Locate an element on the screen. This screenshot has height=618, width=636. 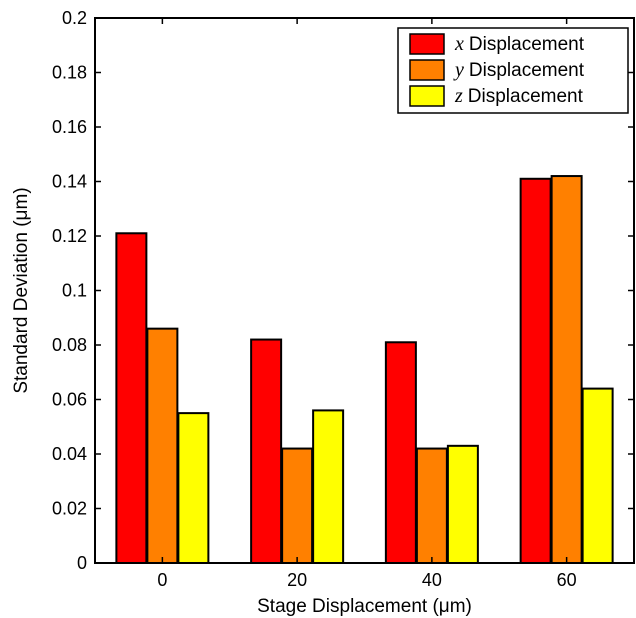
y-tick-label: 0.12 is located at coordinates (69, 236).